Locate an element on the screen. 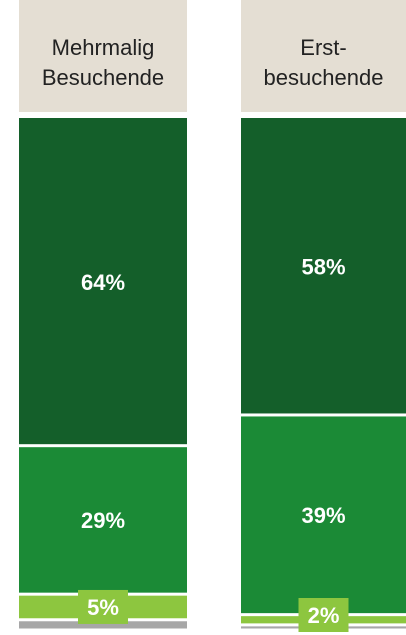 This screenshot has height=635, width=406. data-label: 2% is located at coordinates (324, 615).